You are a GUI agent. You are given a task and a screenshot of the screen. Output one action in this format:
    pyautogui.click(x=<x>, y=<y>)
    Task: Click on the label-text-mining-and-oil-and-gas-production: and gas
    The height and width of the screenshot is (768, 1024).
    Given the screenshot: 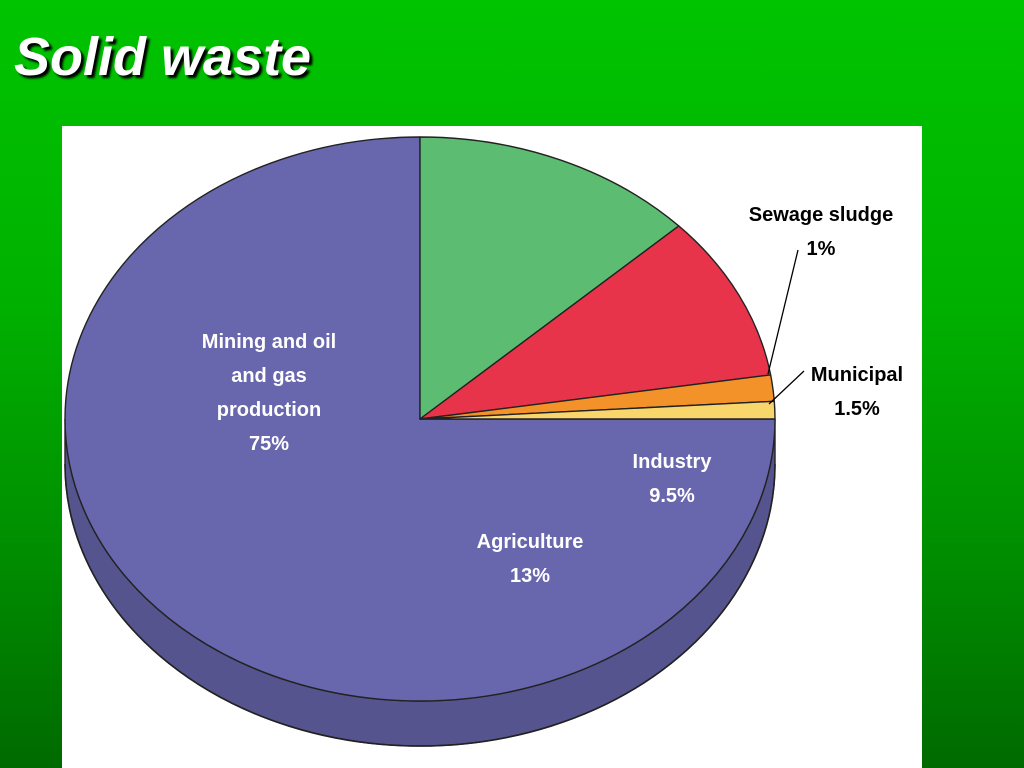 What is the action you would take?
    pyautogui.click(x=269, y=376)
    